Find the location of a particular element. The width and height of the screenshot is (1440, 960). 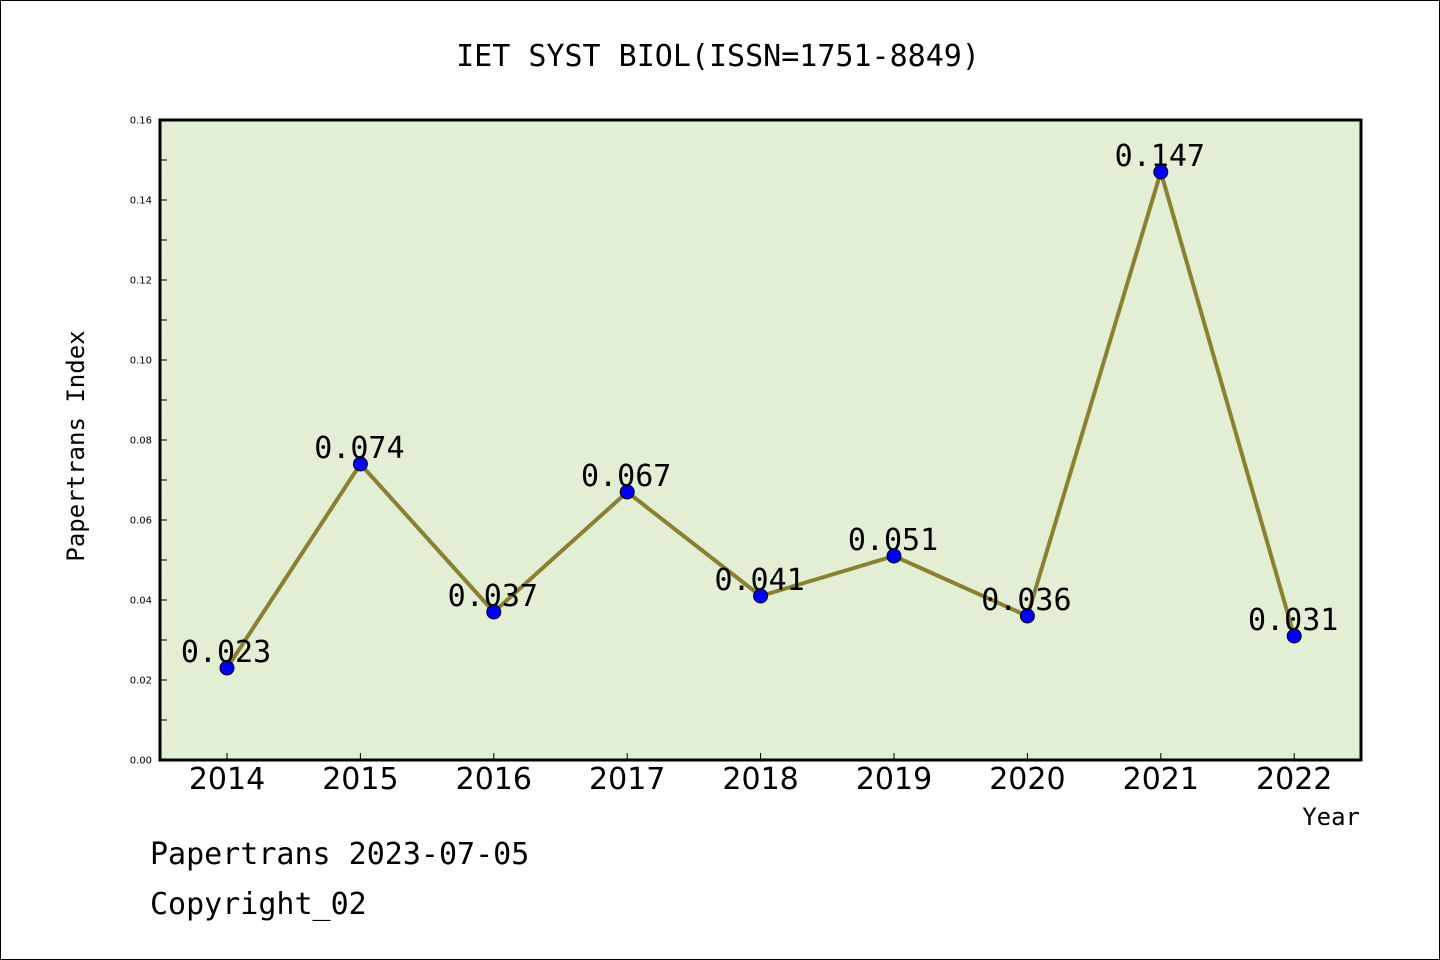

y-axis-ticks: 0.00 0.02 0.04 0.06 0.08 0.10 0.12 0.14 0.16 is located at coordinates (148, 441).